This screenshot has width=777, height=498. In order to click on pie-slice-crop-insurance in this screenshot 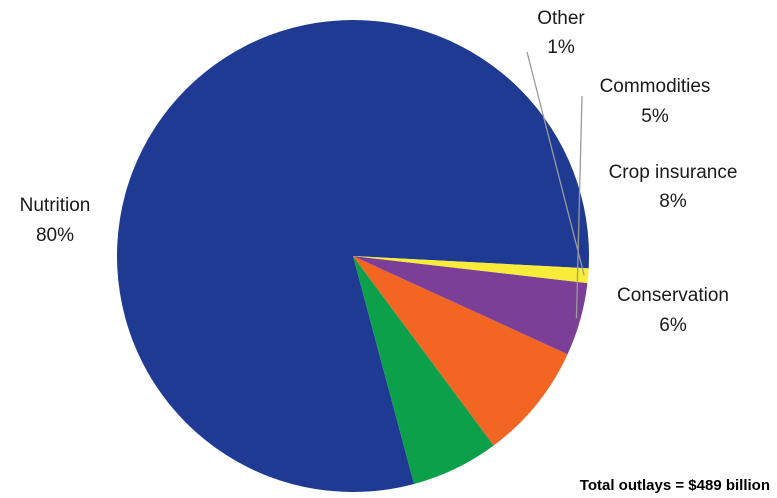, I will do `click(460, 351)`.